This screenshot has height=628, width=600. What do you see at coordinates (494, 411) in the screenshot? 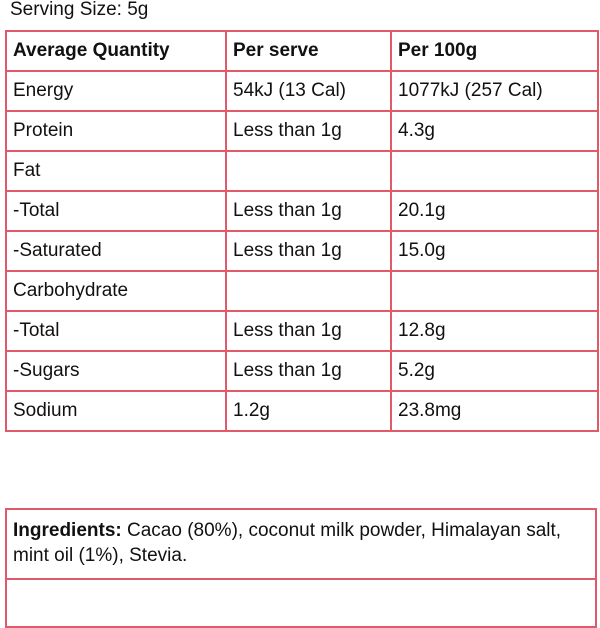
I see `per-100g-value: 23.8mg` at bounding box center [494, 411].